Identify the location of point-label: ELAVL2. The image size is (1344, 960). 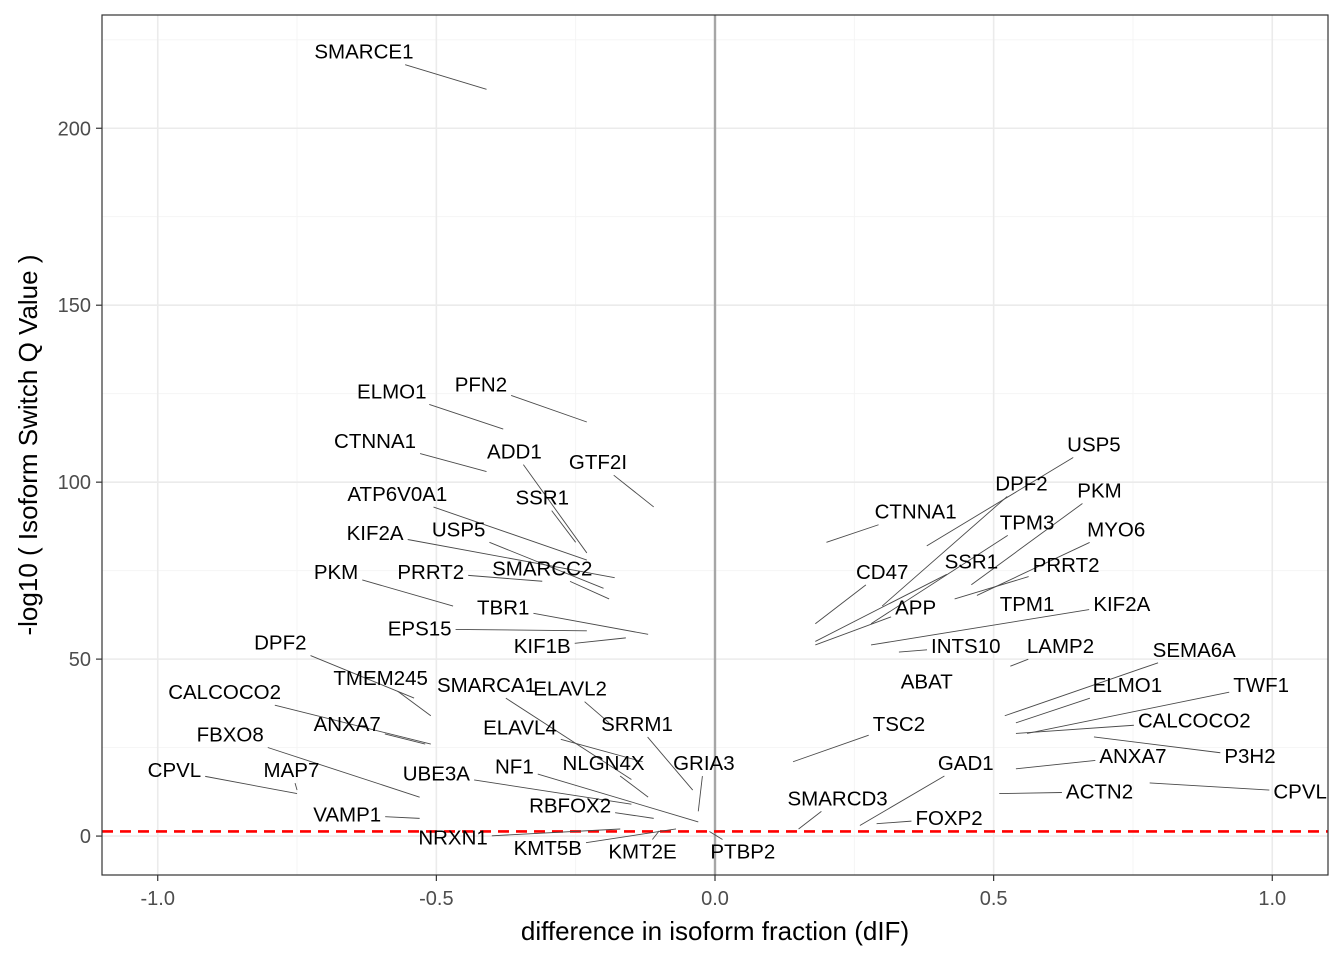
(570, 689).